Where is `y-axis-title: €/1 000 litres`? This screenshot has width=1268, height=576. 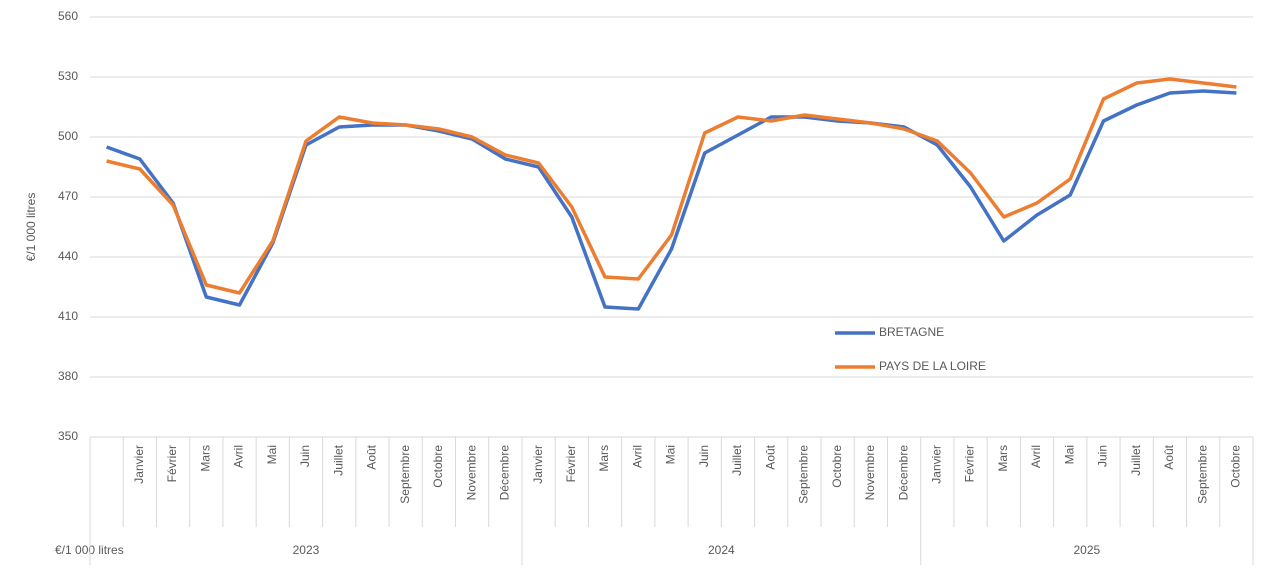
y-axis-title: €/1 000 litres is located at coordinates (31, 227).